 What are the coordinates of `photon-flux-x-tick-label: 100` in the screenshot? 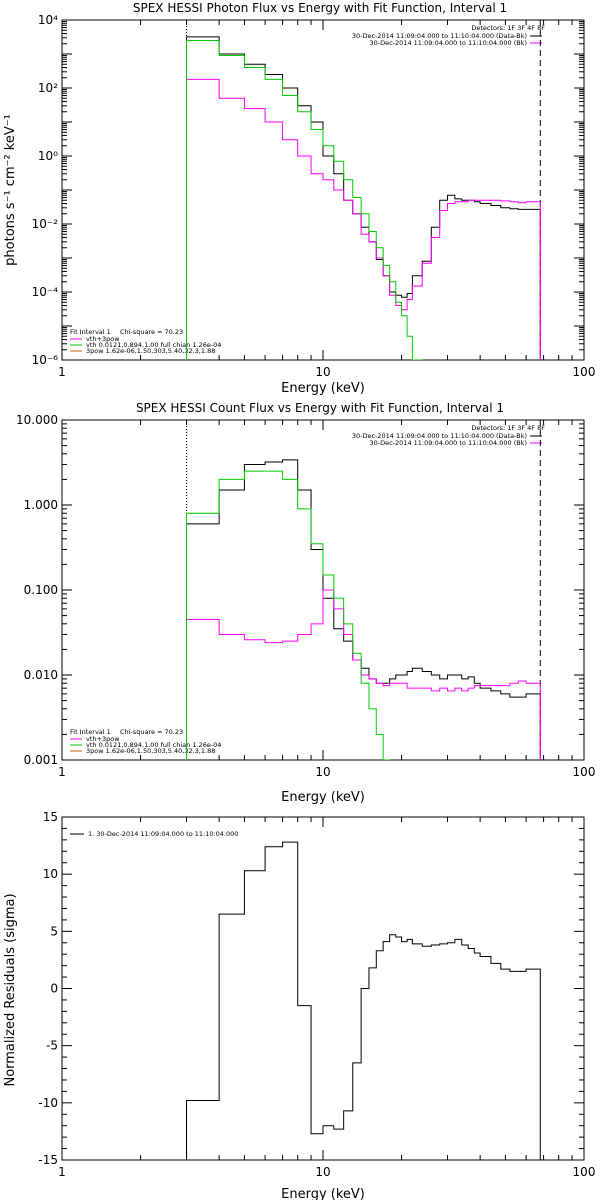 It's located at (584, 372).